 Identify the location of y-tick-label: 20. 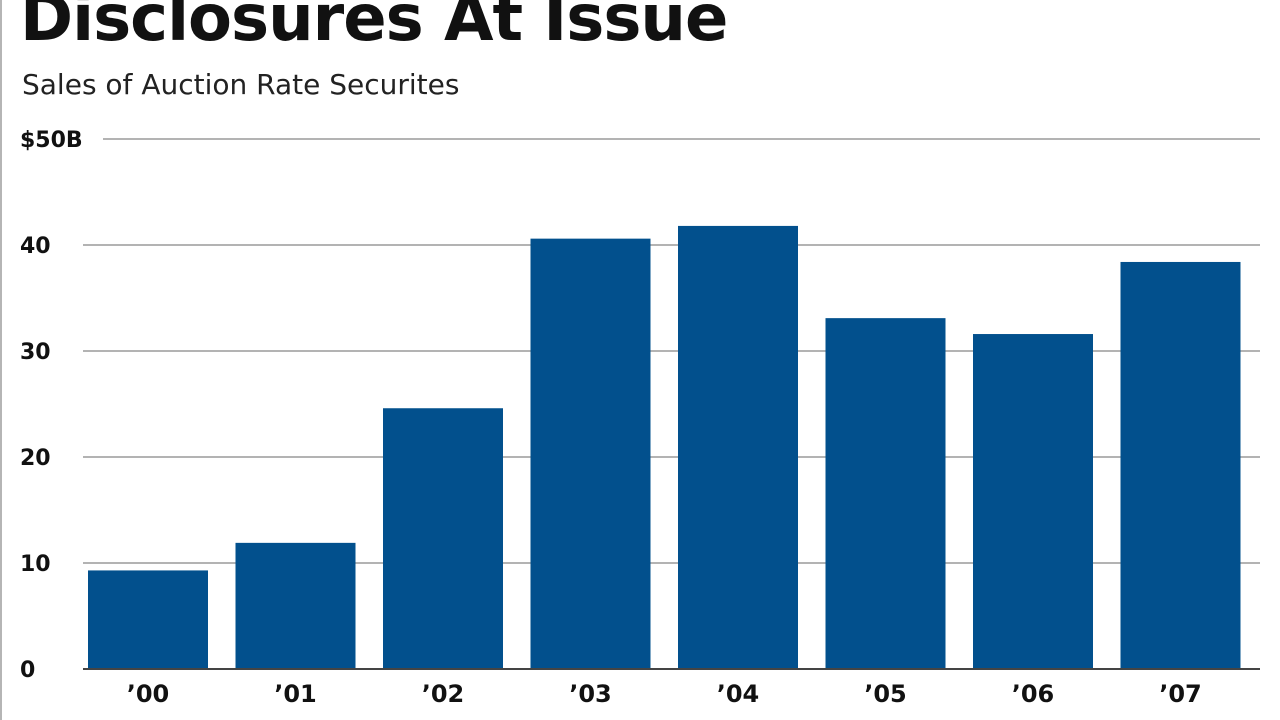
(35, 458).